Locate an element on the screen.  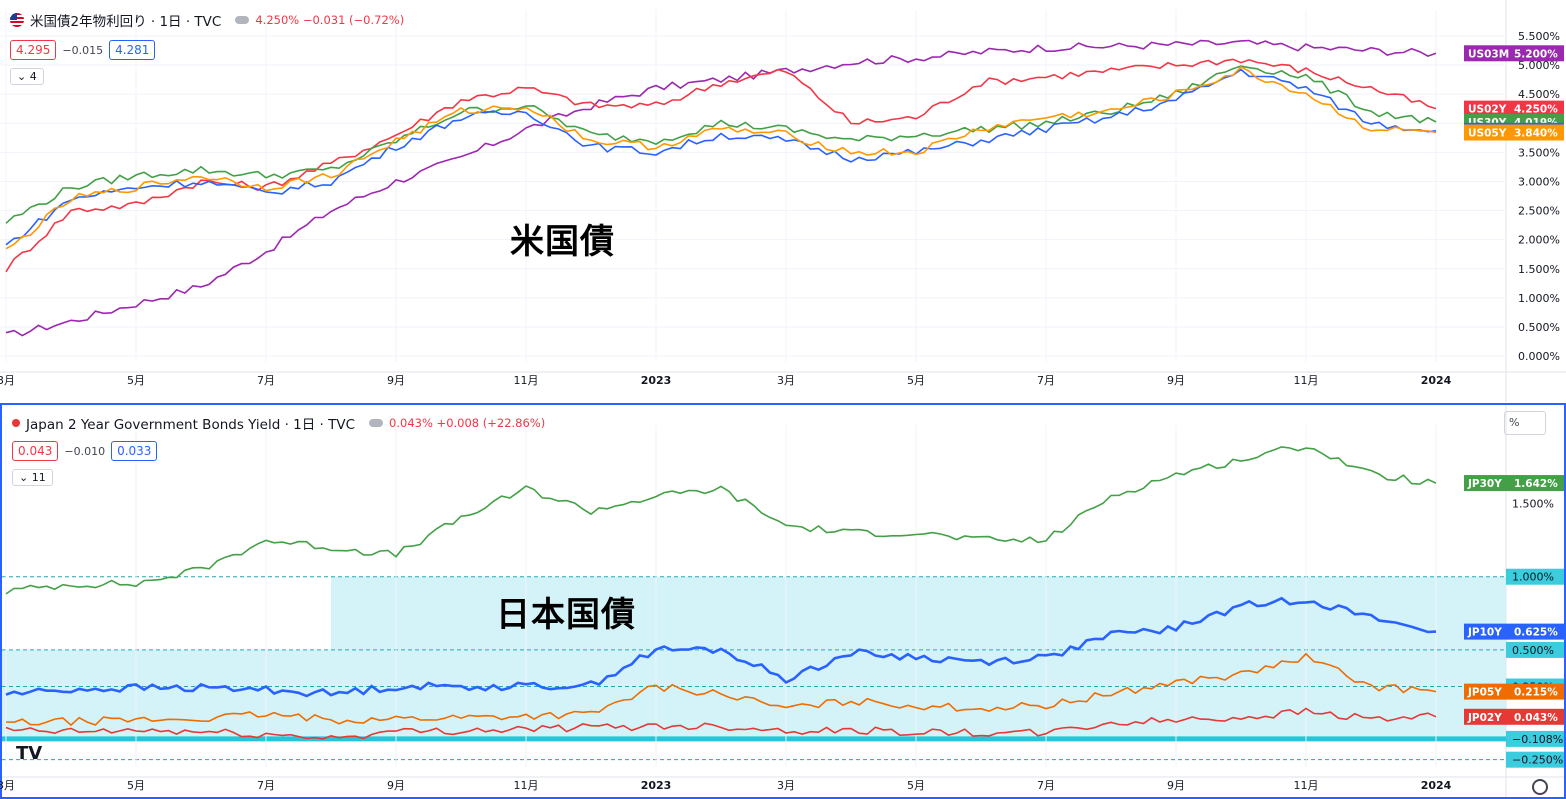
y-tick-label: 5.000% is located at coordinates (1539, 65).